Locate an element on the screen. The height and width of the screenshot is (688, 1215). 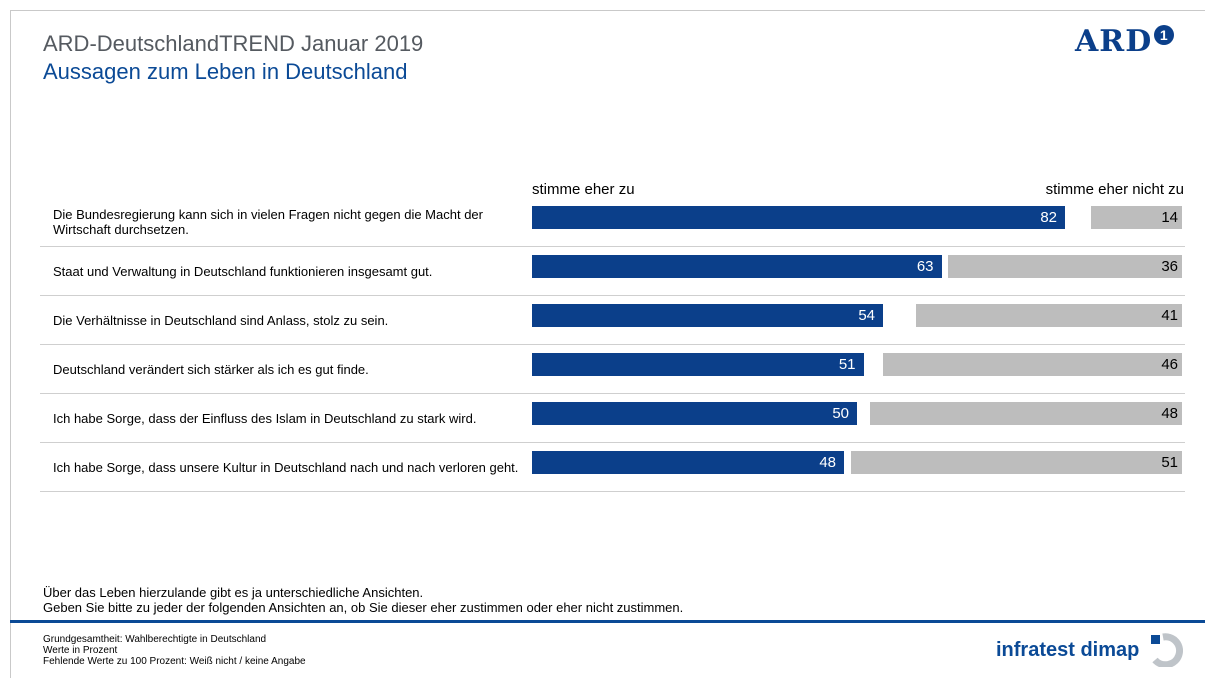
data-label-disagree: 14 is located at coordinates (1169, 217).